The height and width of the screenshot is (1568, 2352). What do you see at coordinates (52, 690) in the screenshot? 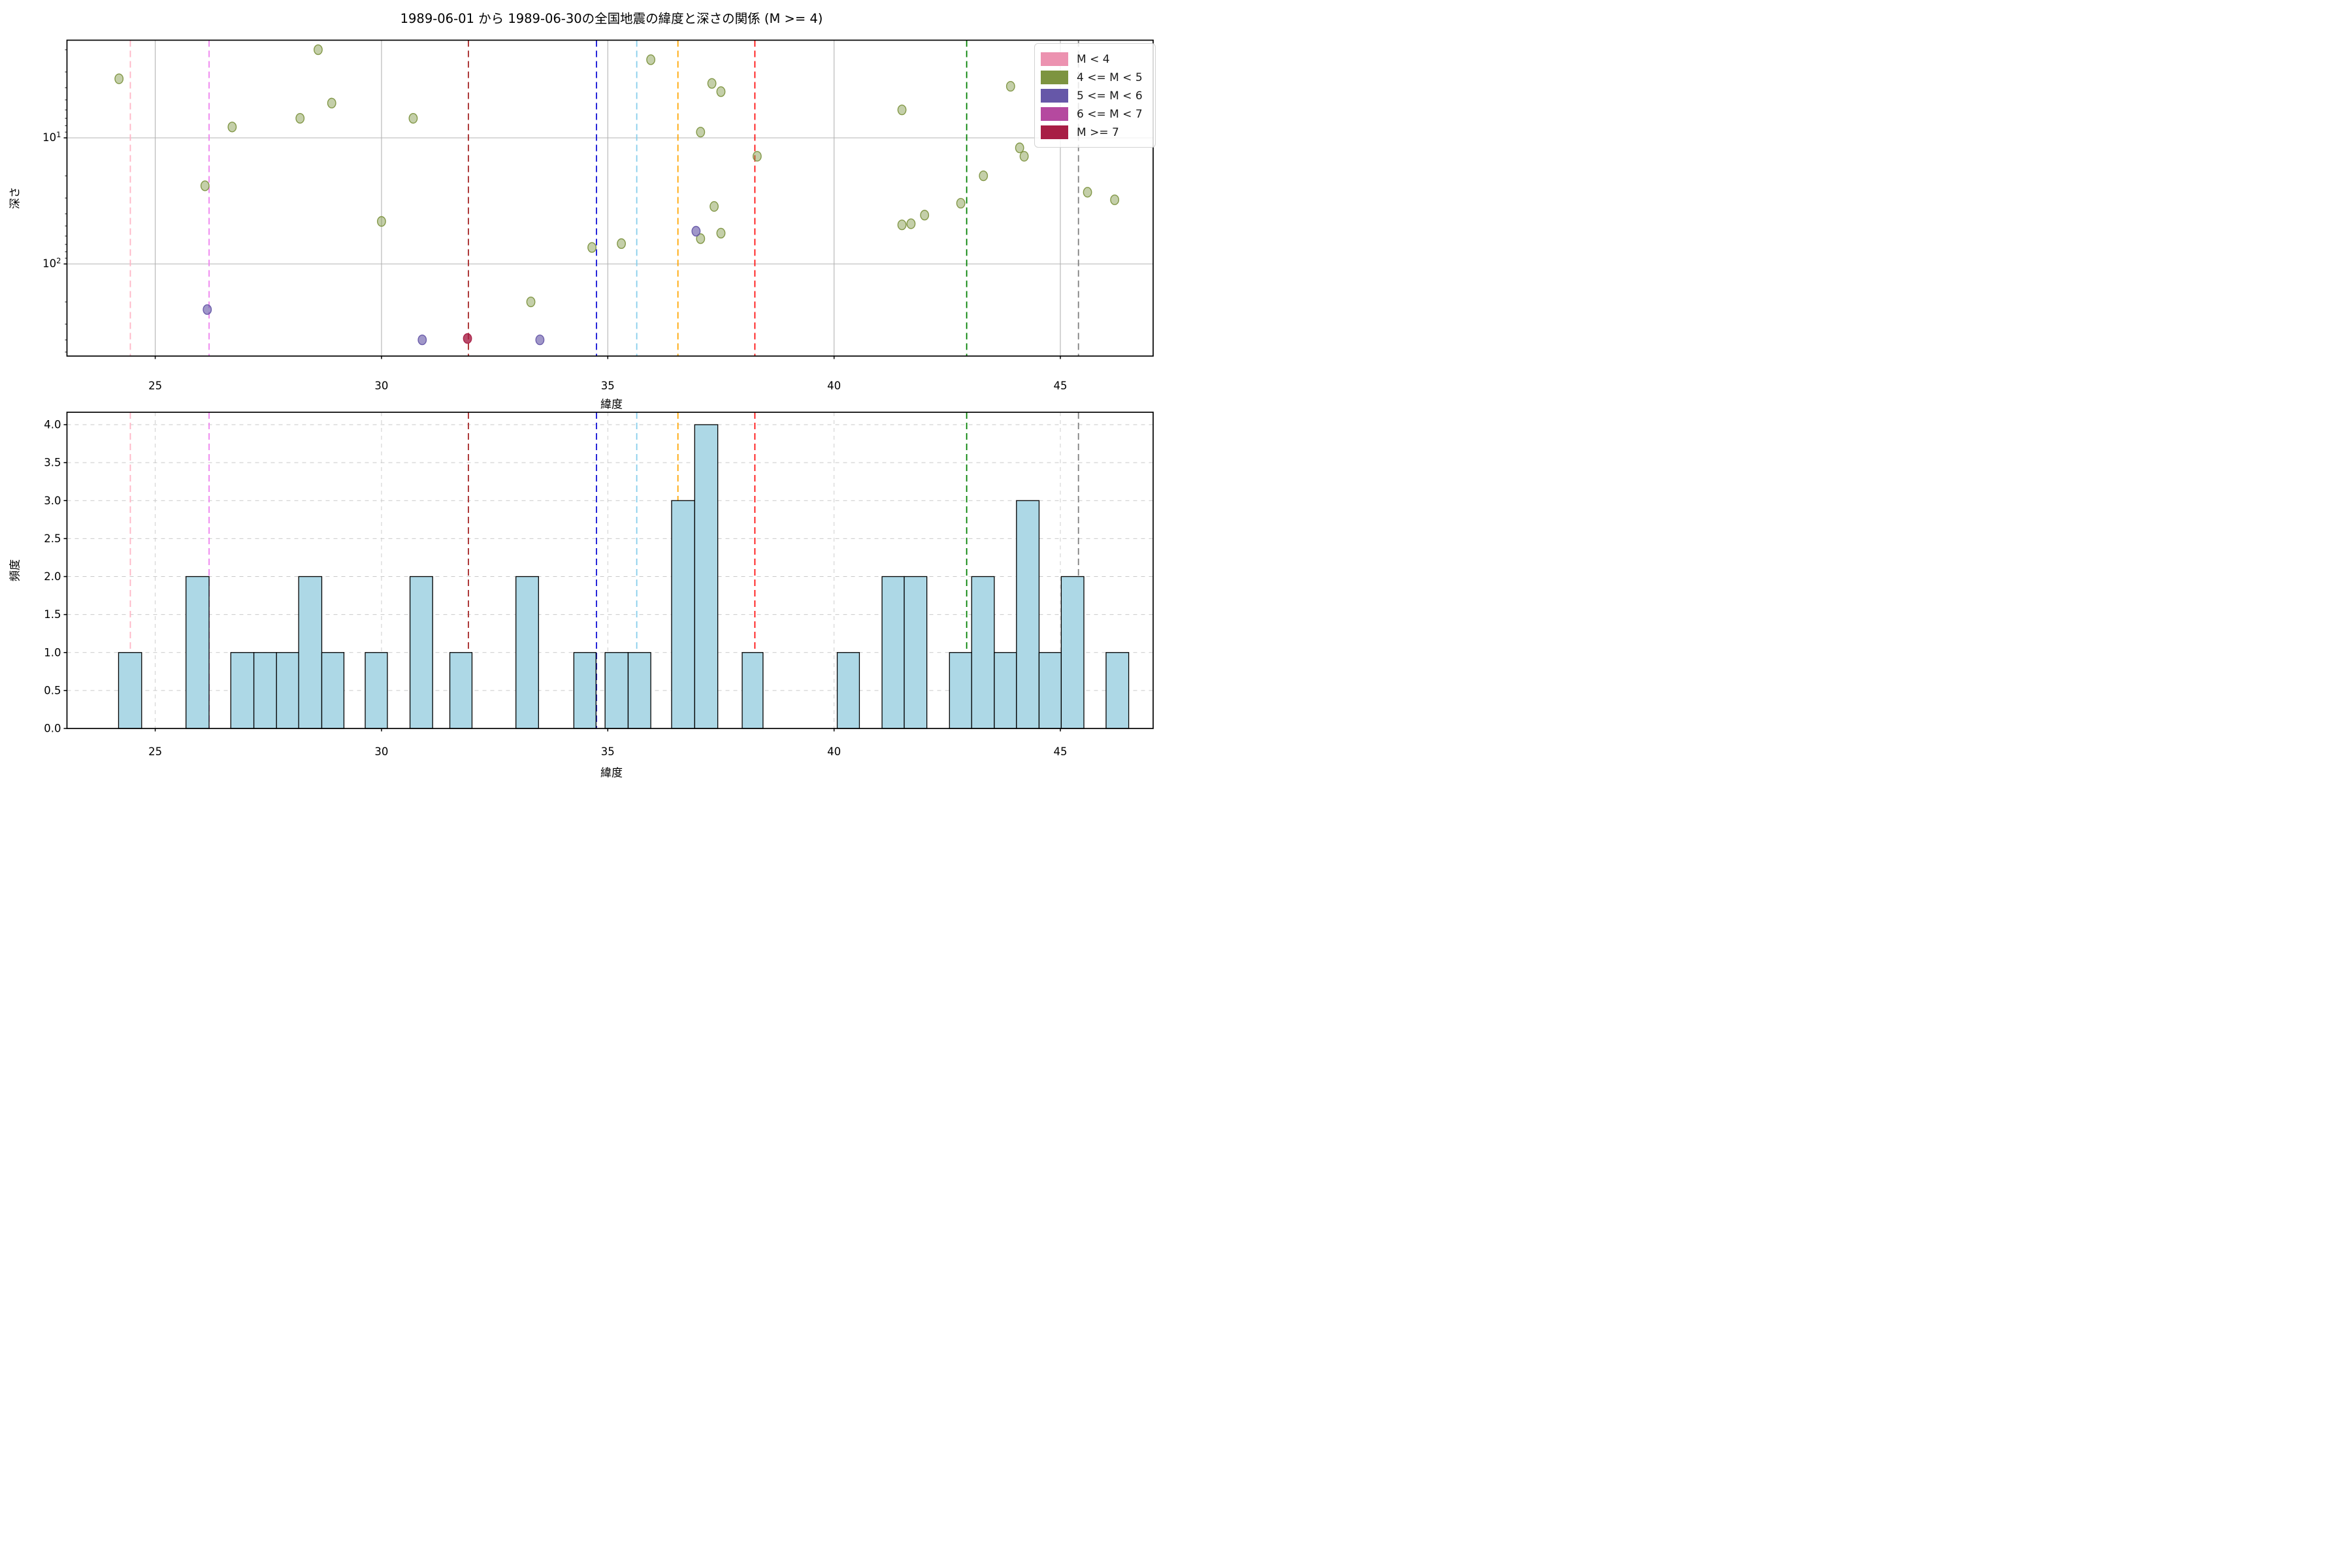
I see `tick-label: 0.5` at bounding box center [52, 690].